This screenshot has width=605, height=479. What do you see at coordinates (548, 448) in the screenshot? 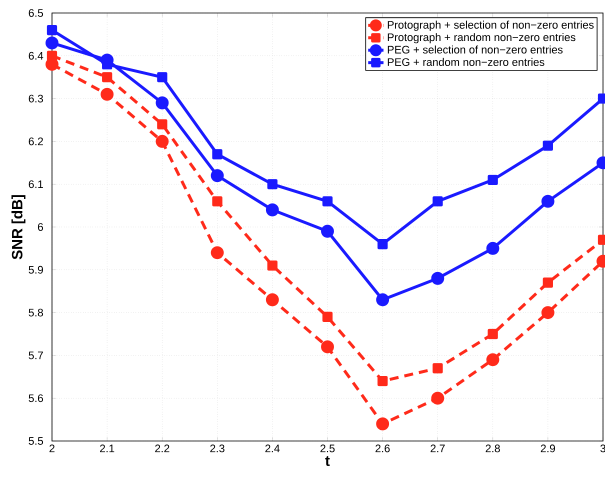
I see `x-tick-label: 2.9` at bounding box center [548, 448].